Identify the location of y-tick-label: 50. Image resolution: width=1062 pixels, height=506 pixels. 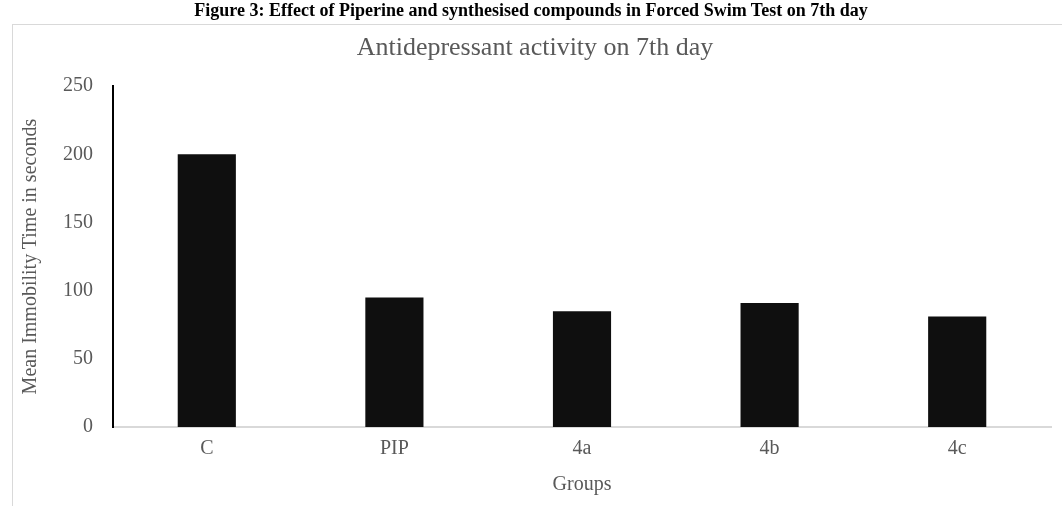
(83, 357).